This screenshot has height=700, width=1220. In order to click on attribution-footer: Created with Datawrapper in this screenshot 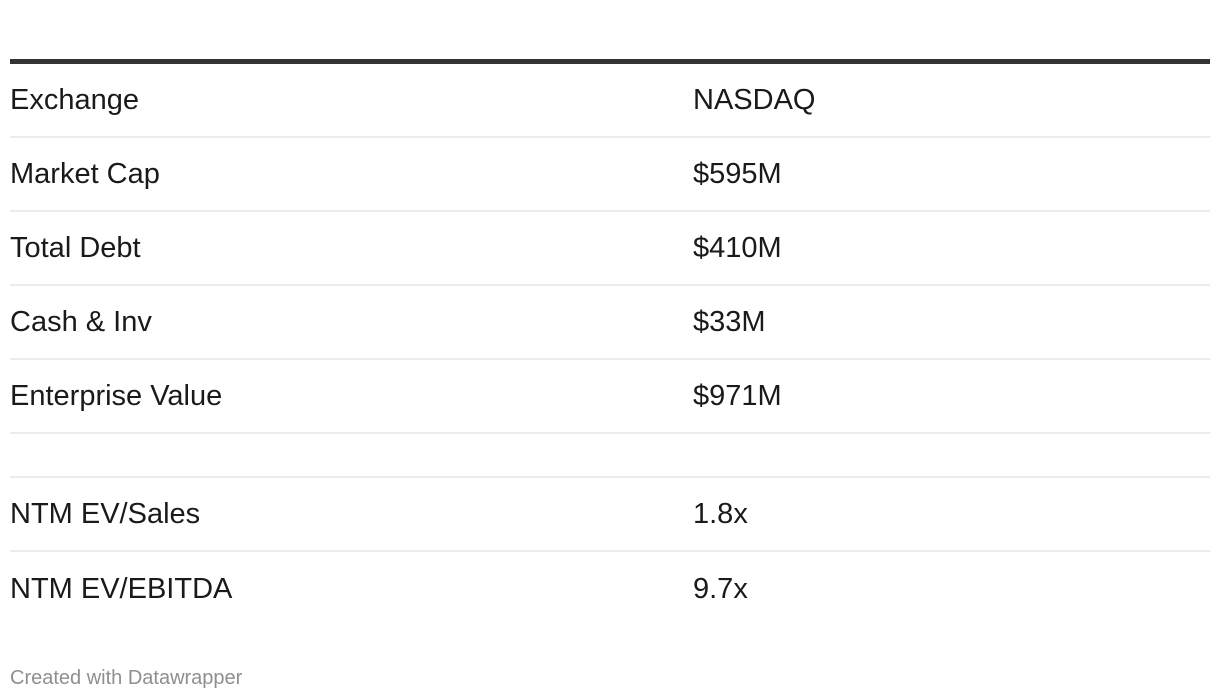, I will do `click(610, 678)`.